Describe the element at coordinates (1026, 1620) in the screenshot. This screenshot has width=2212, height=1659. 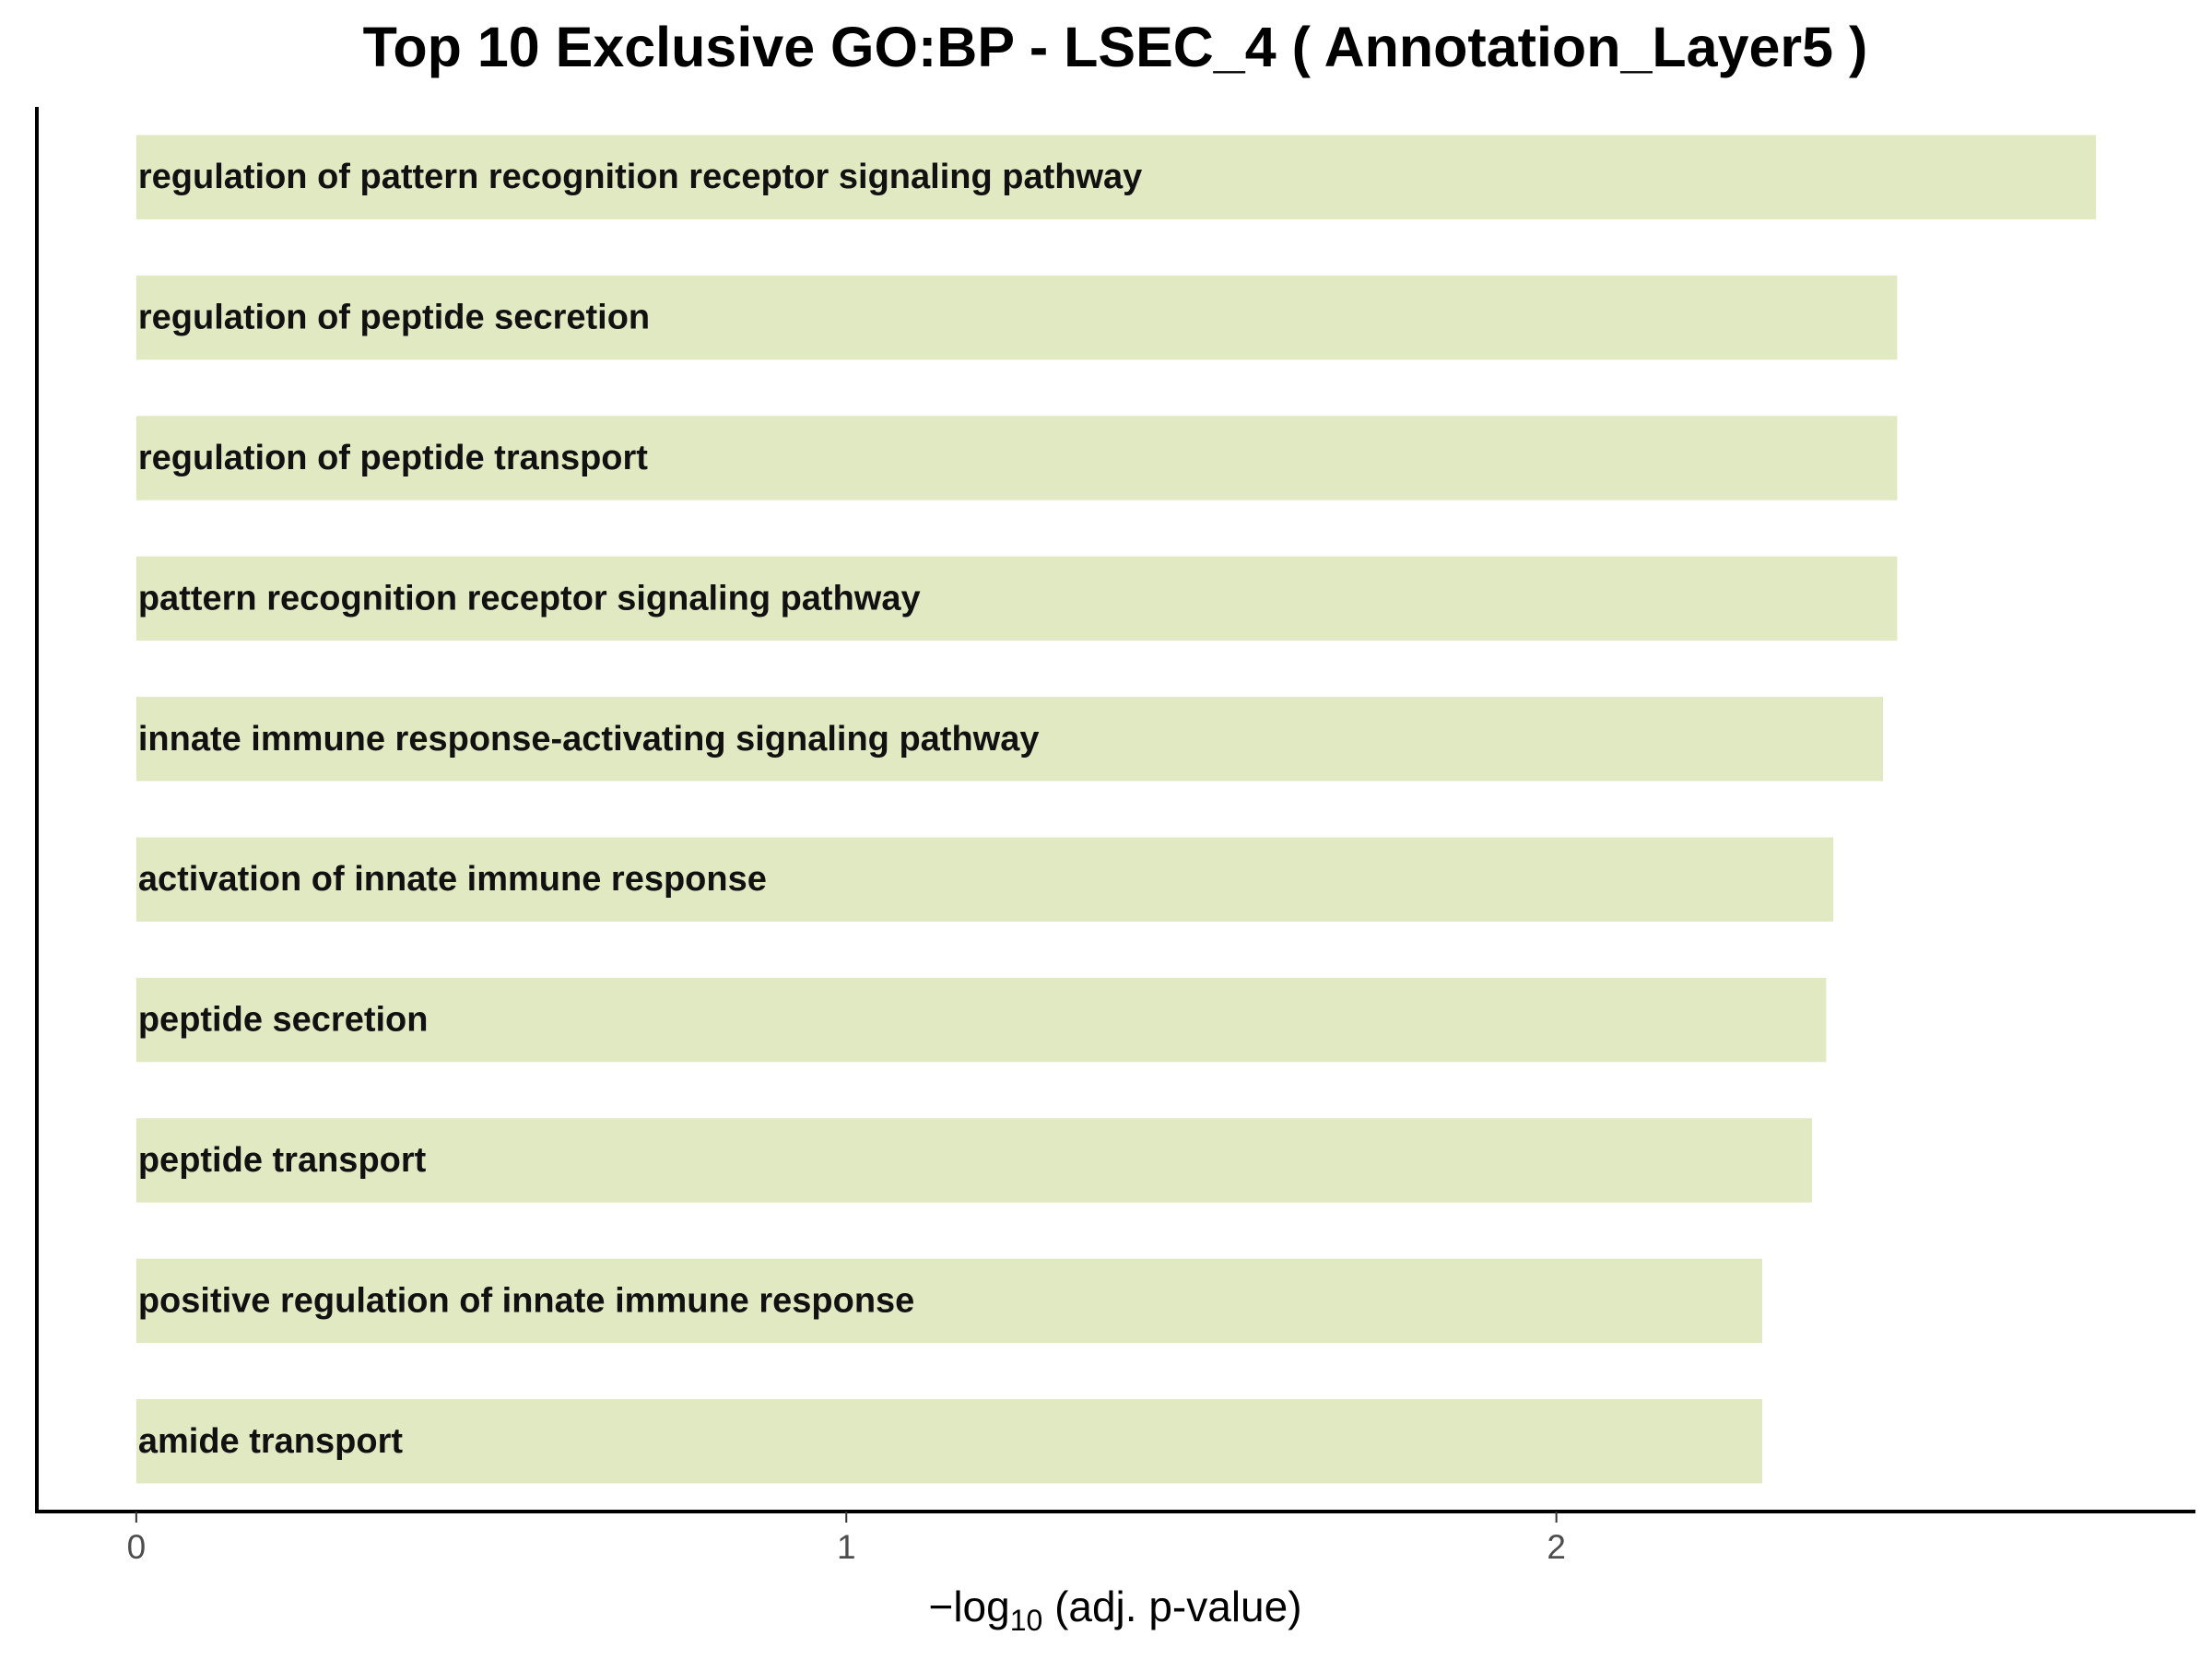
I see `x-axis-title-subscript: 10` at that location.